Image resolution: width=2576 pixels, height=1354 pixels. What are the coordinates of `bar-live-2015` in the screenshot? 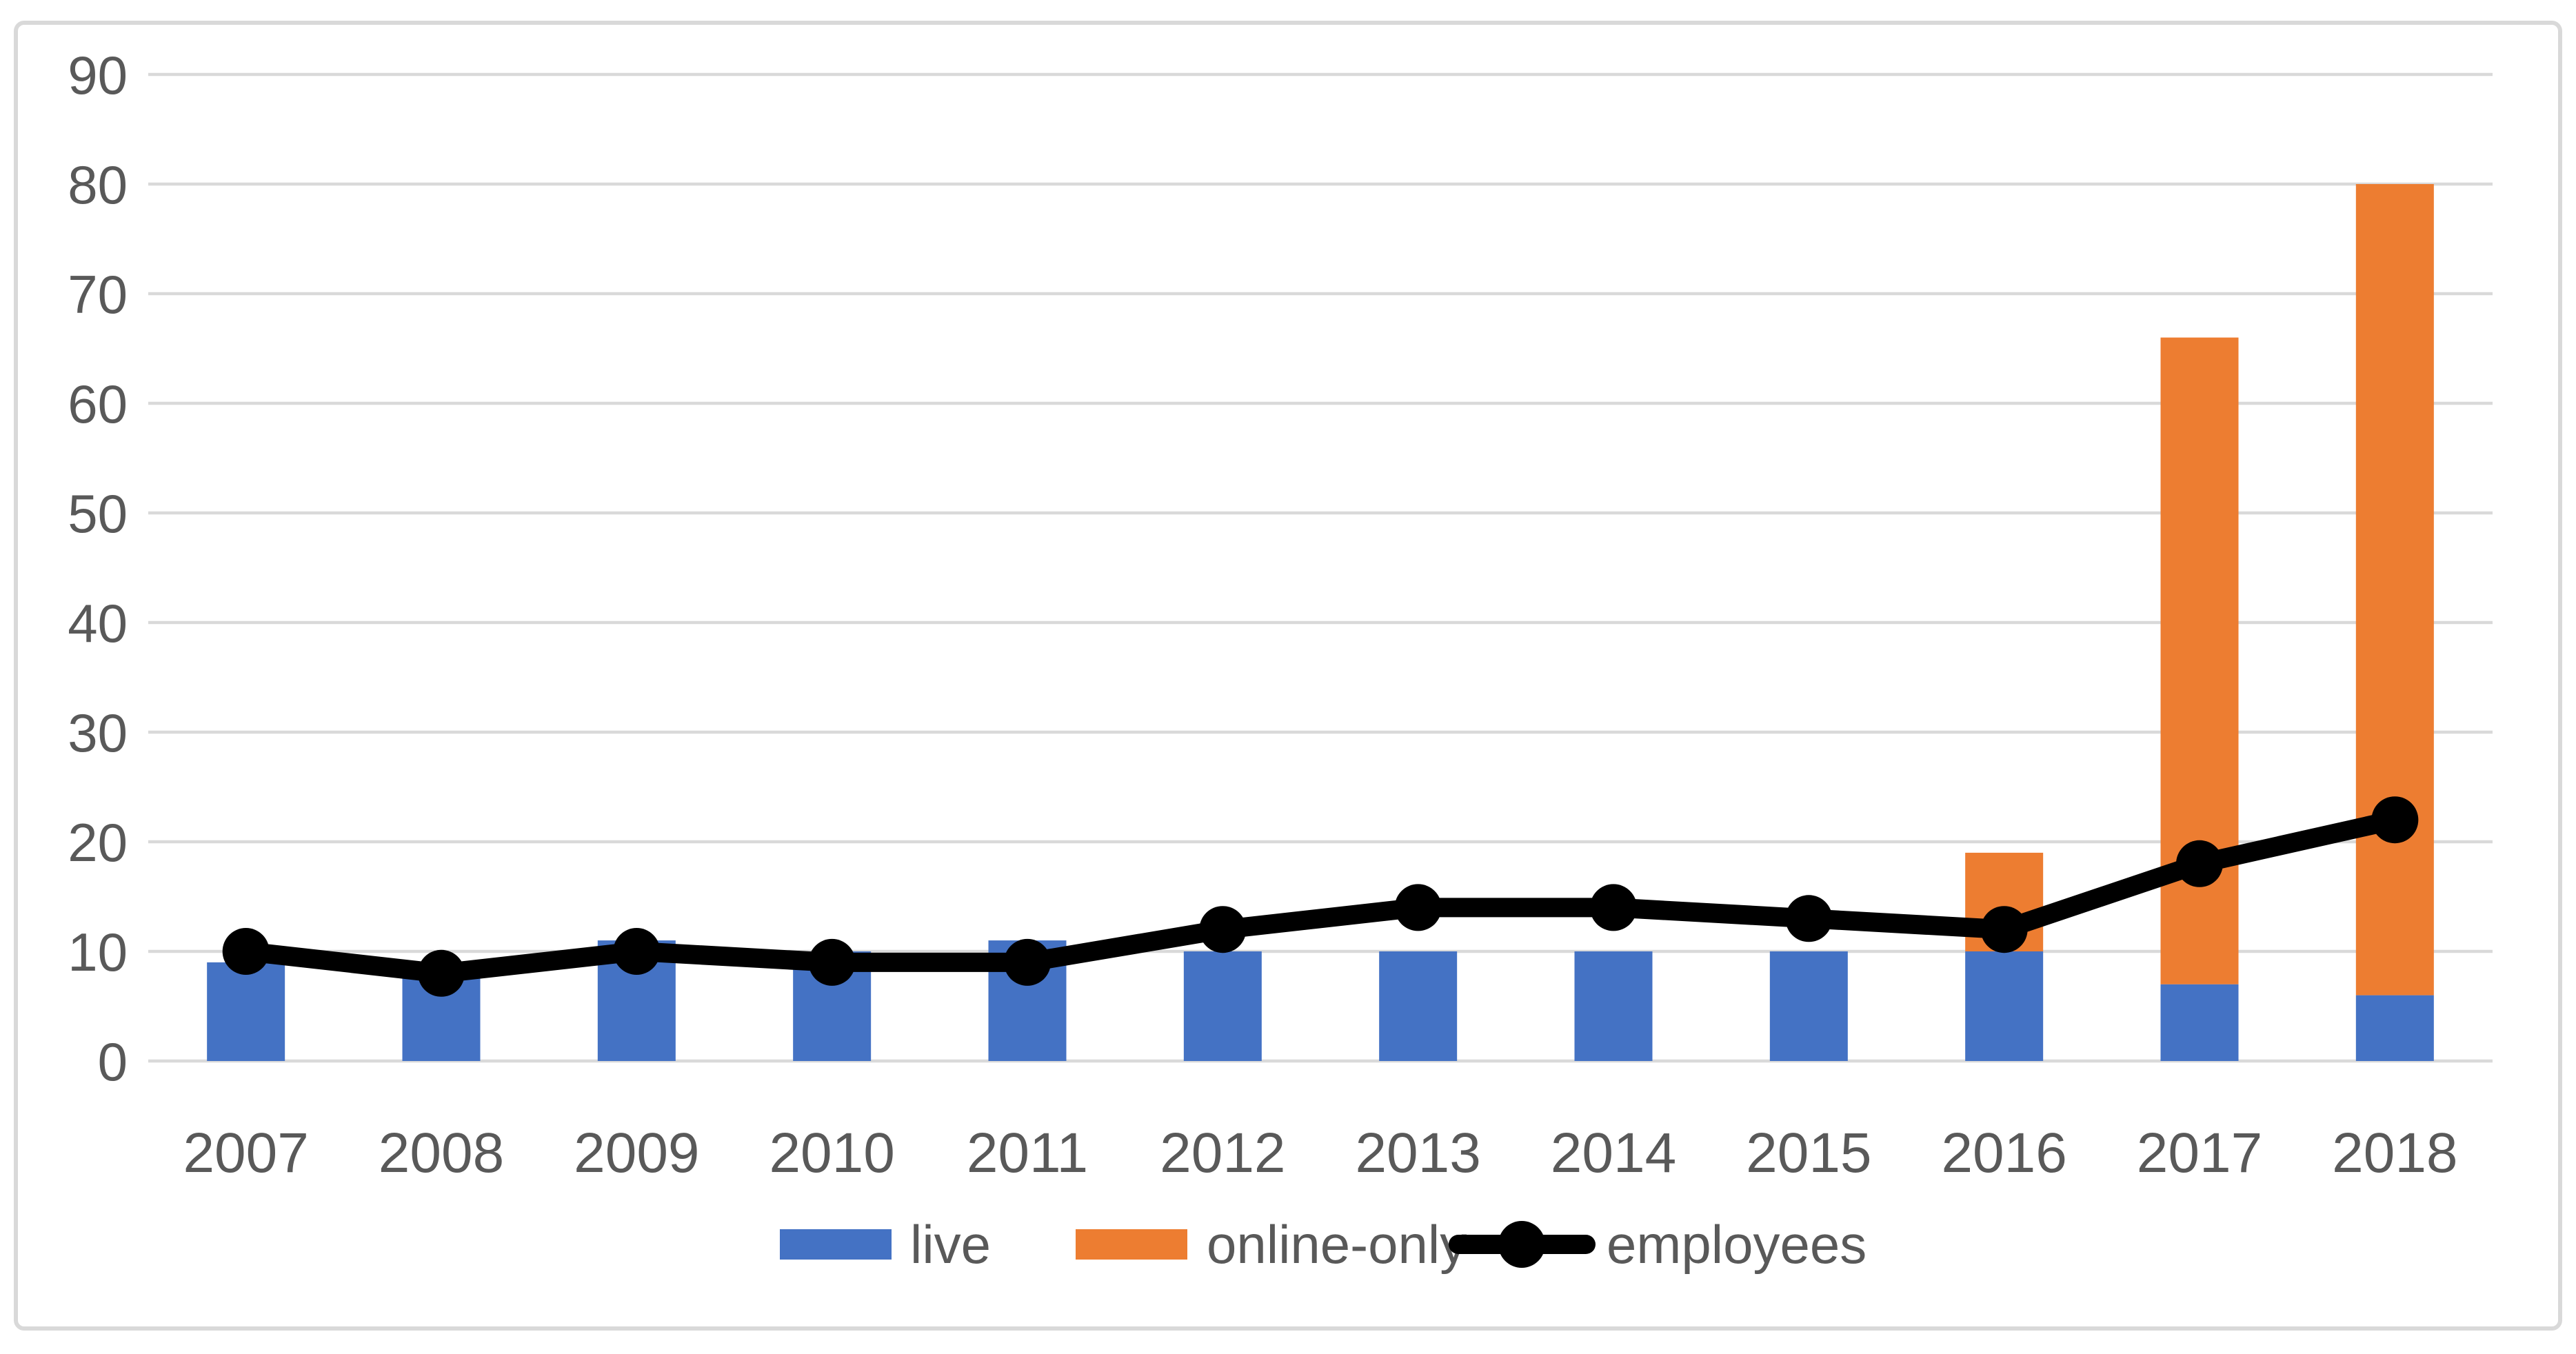 It's located at (1808, 1006).